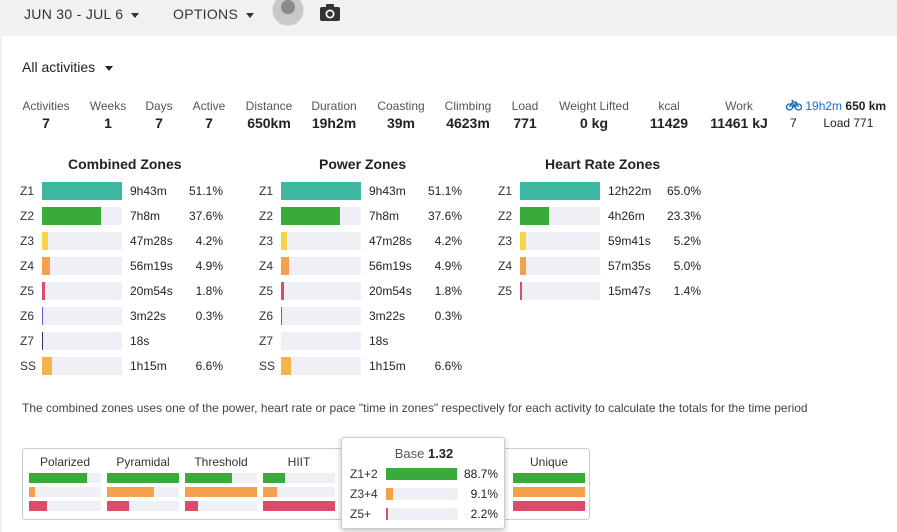 This screenshot has height=532, width=897. What do you see at coordinates (361, 191) in the screenshot?
I see `zone-row: Z1 9h43m 51.1%` at bounding box center [361, 191].